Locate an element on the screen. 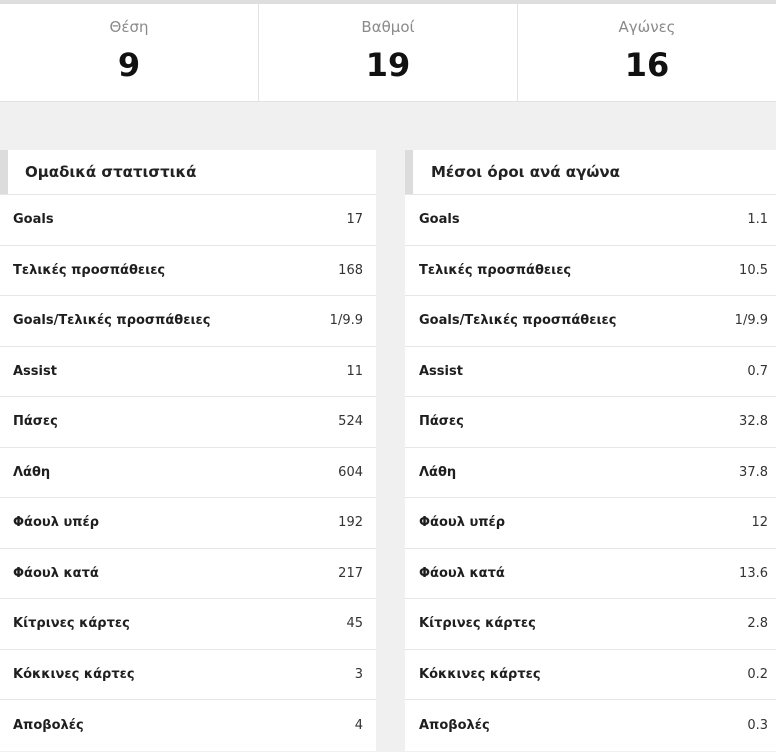 This screenshot has height=752, width=776. stat-row-ejections: Αποβολές 4 is located at coordinates (188, 725).